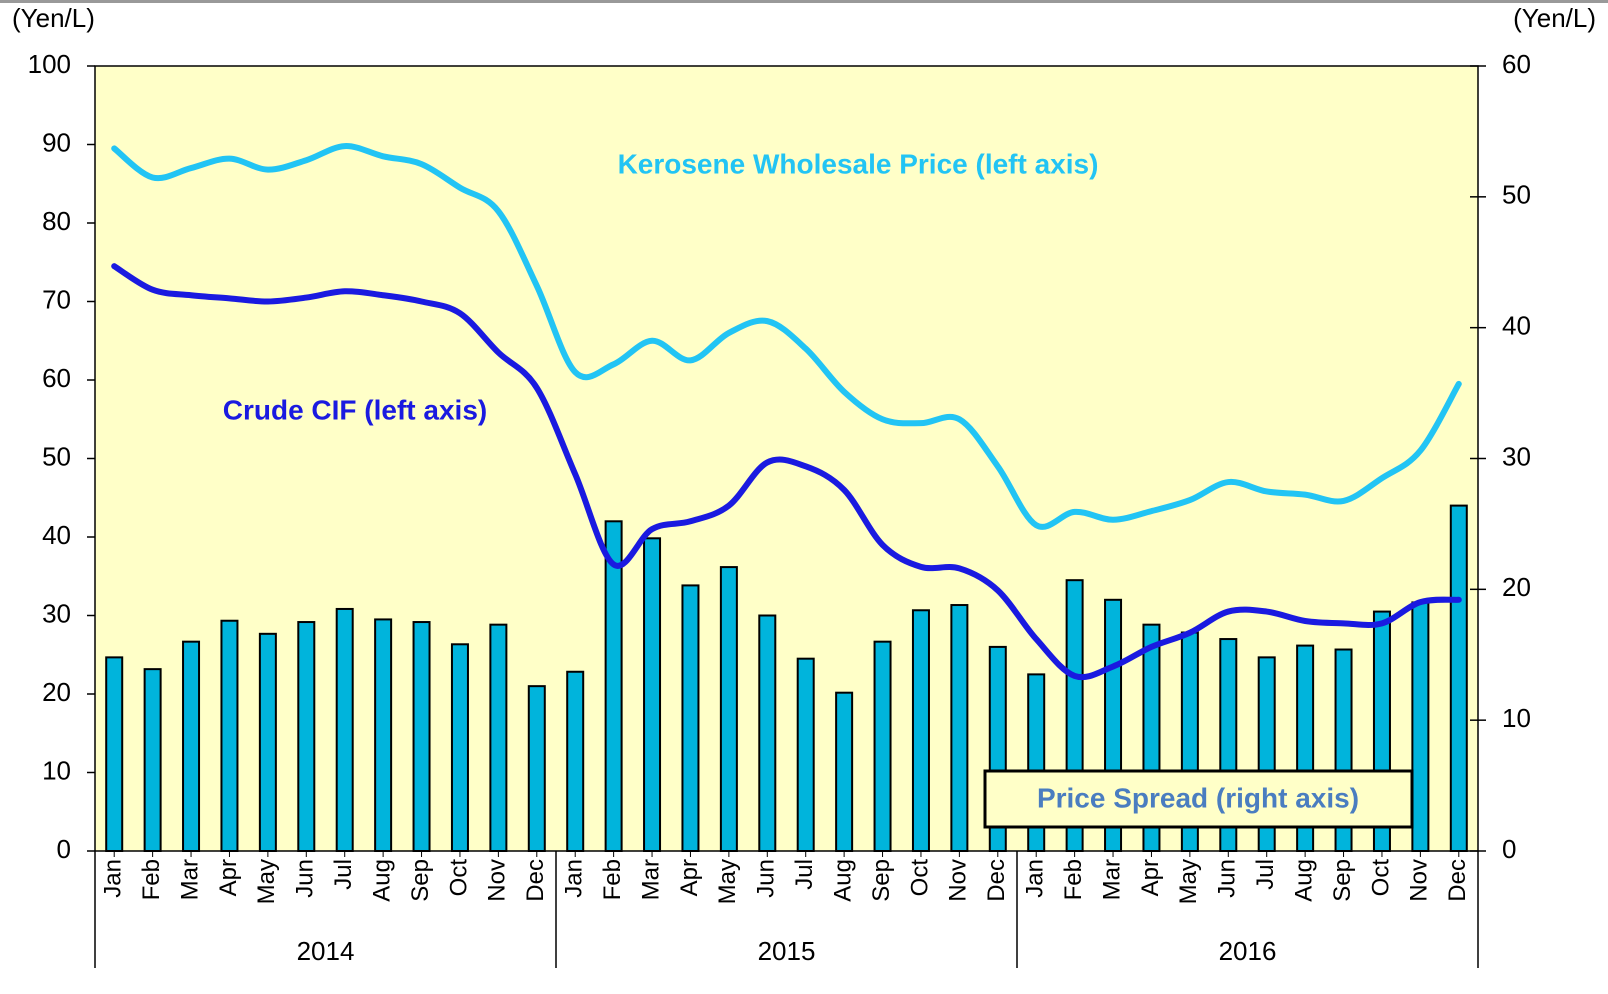 The height and width of the screenshot is (994, 1608). I want to click on group-label: 2015, so click(787, 951).